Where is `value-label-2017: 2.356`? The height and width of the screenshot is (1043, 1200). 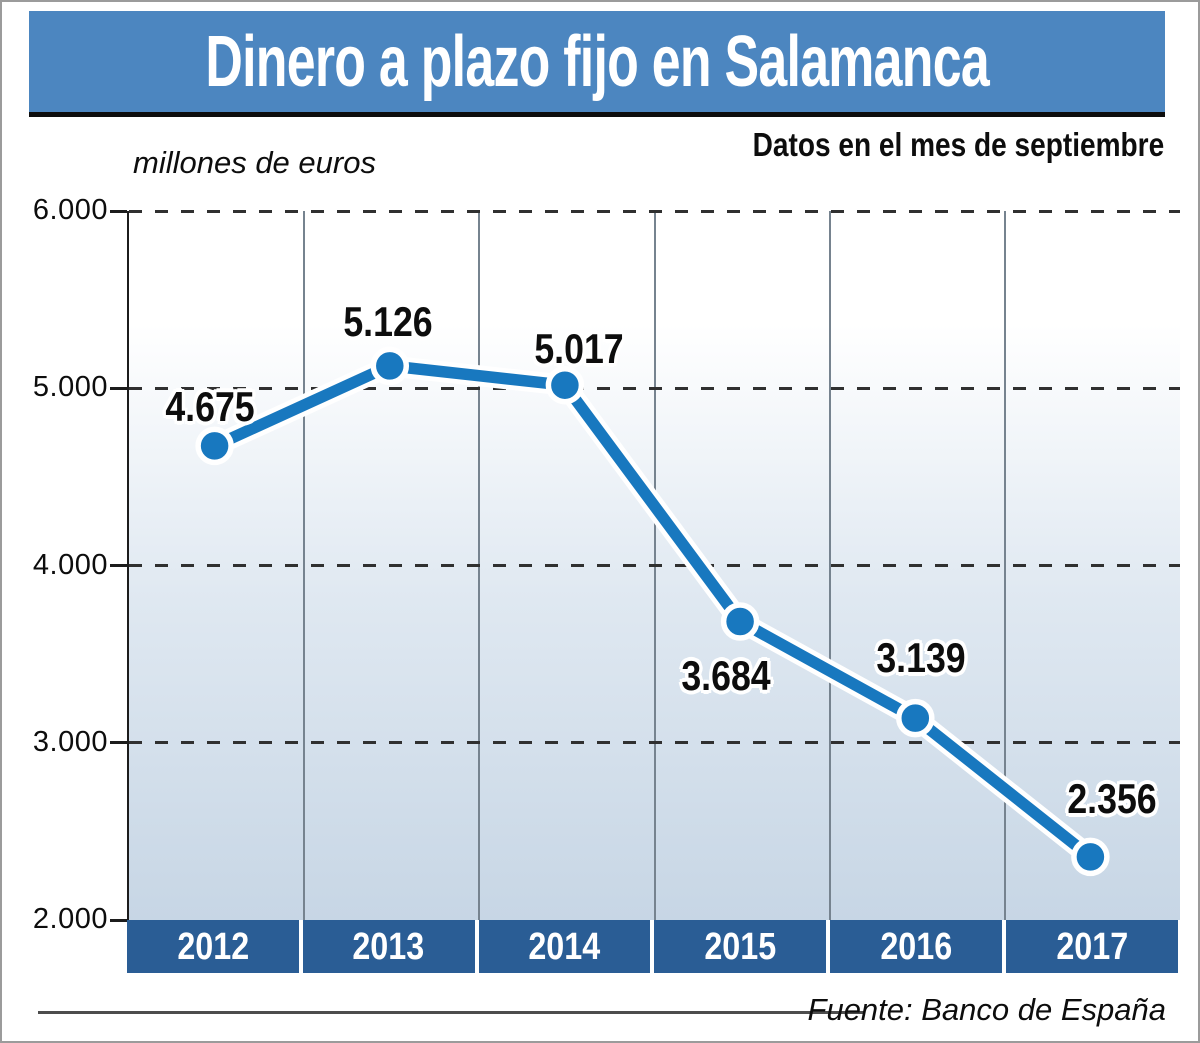
value-label-2017: 2.356 is located at coordinates (1112, 798).